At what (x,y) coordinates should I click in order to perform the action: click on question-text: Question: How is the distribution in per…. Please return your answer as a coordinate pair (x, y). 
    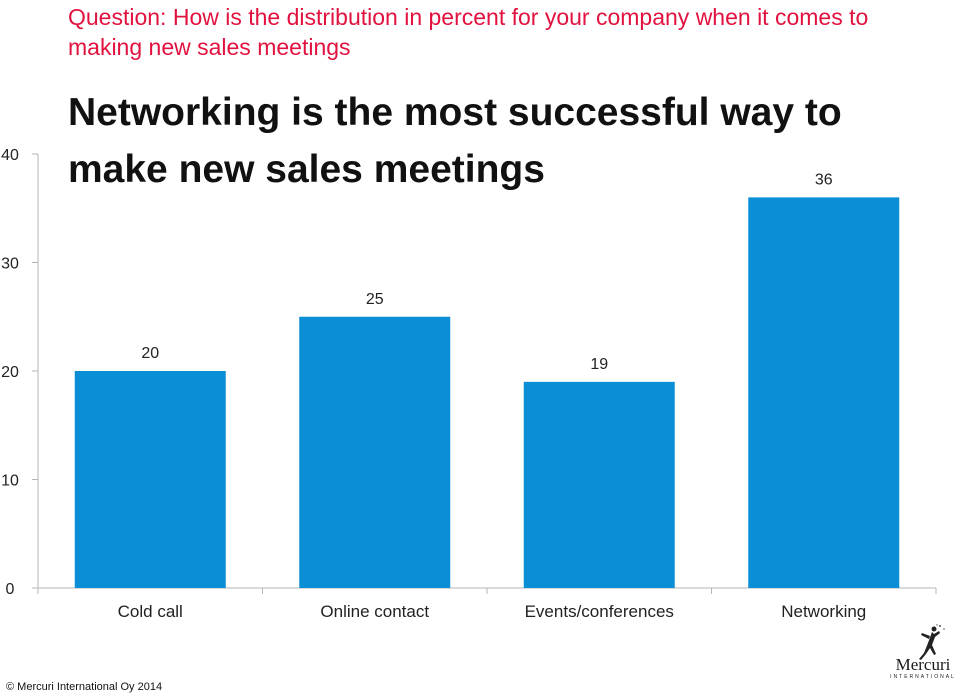
    Looking at the image, I should click on (468, 32).